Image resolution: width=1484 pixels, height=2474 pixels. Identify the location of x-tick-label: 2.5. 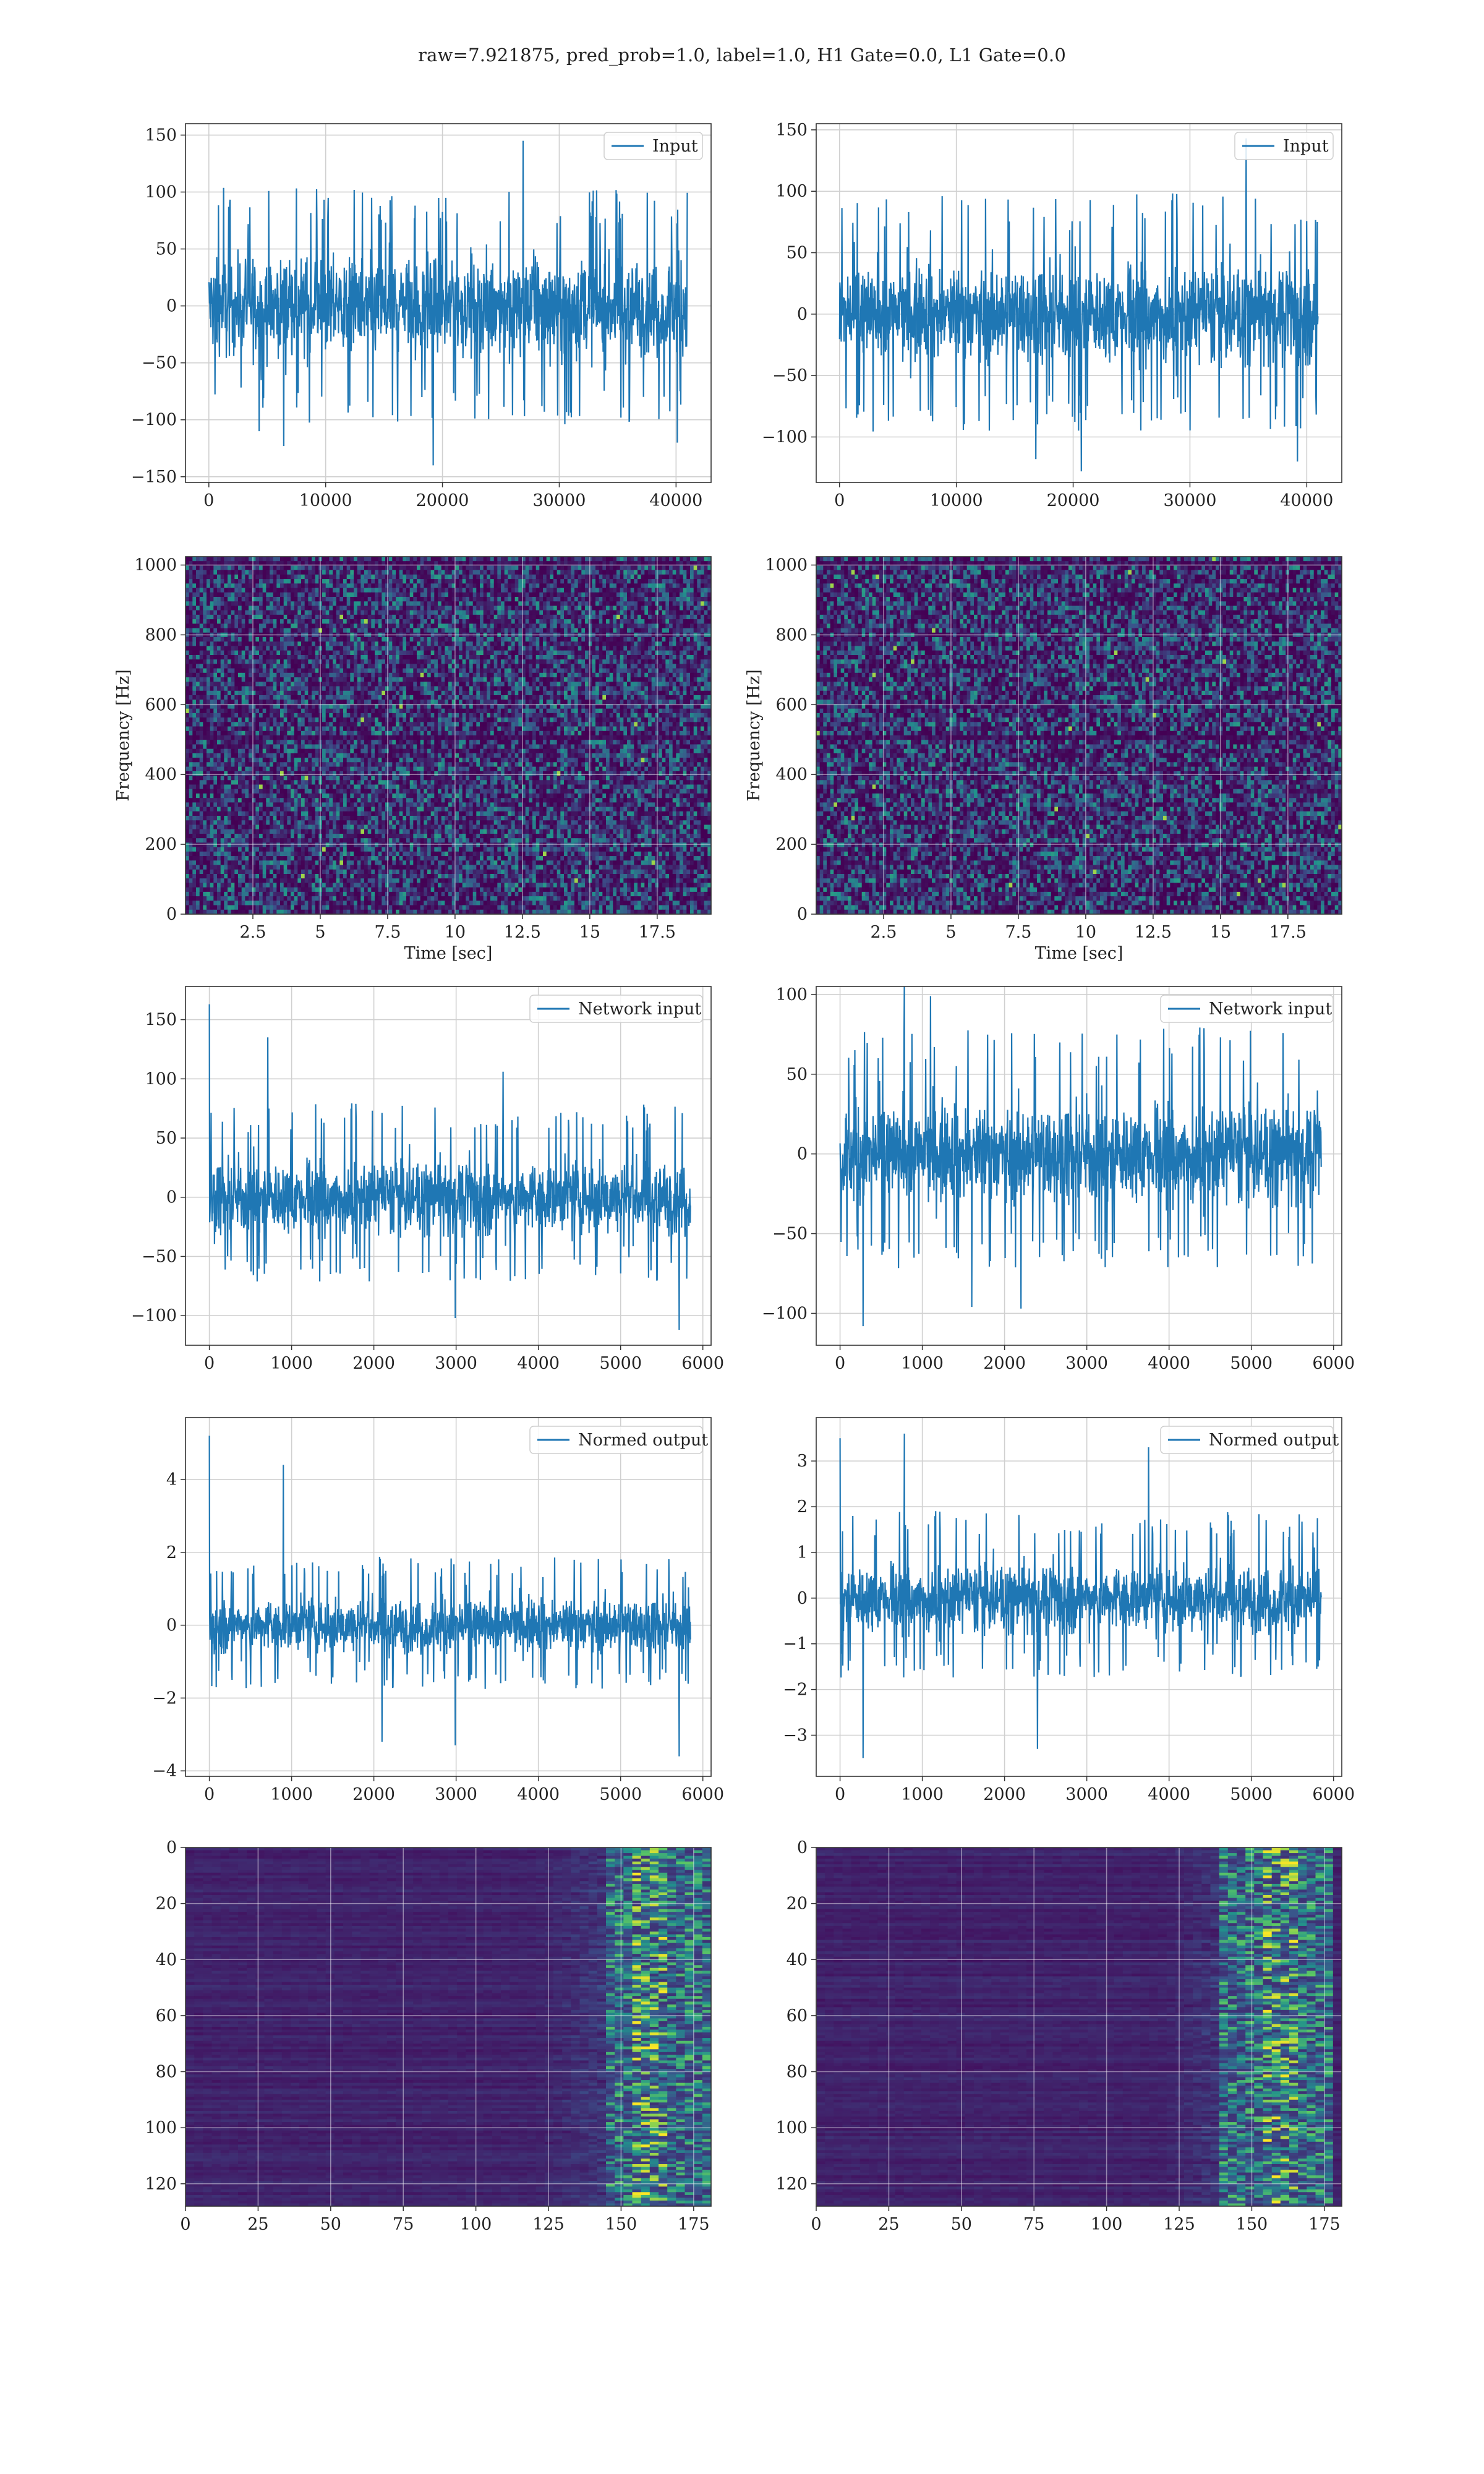
(252, 932).